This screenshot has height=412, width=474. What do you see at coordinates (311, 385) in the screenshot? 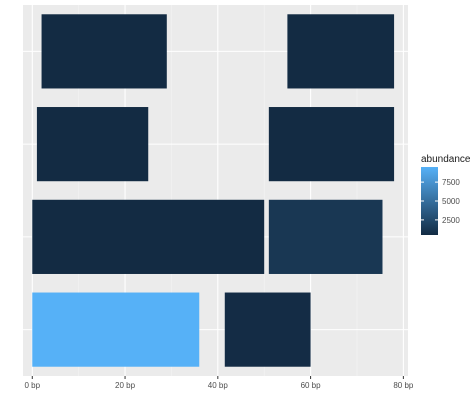
I see `x-tick-label: 60 bp` at bounding box center [311, 385].